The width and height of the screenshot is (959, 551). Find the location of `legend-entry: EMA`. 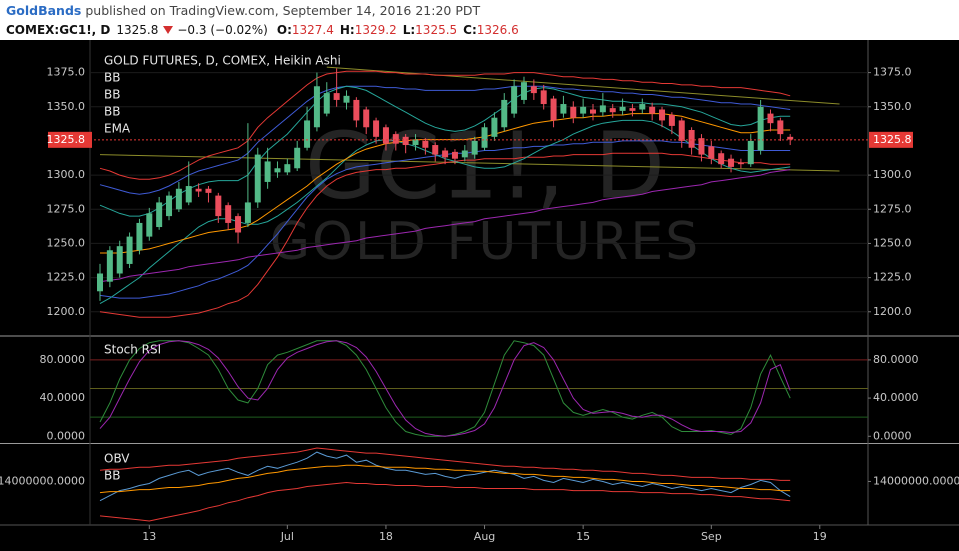

legend-entry: EMA is located at coordinates (117, 129).